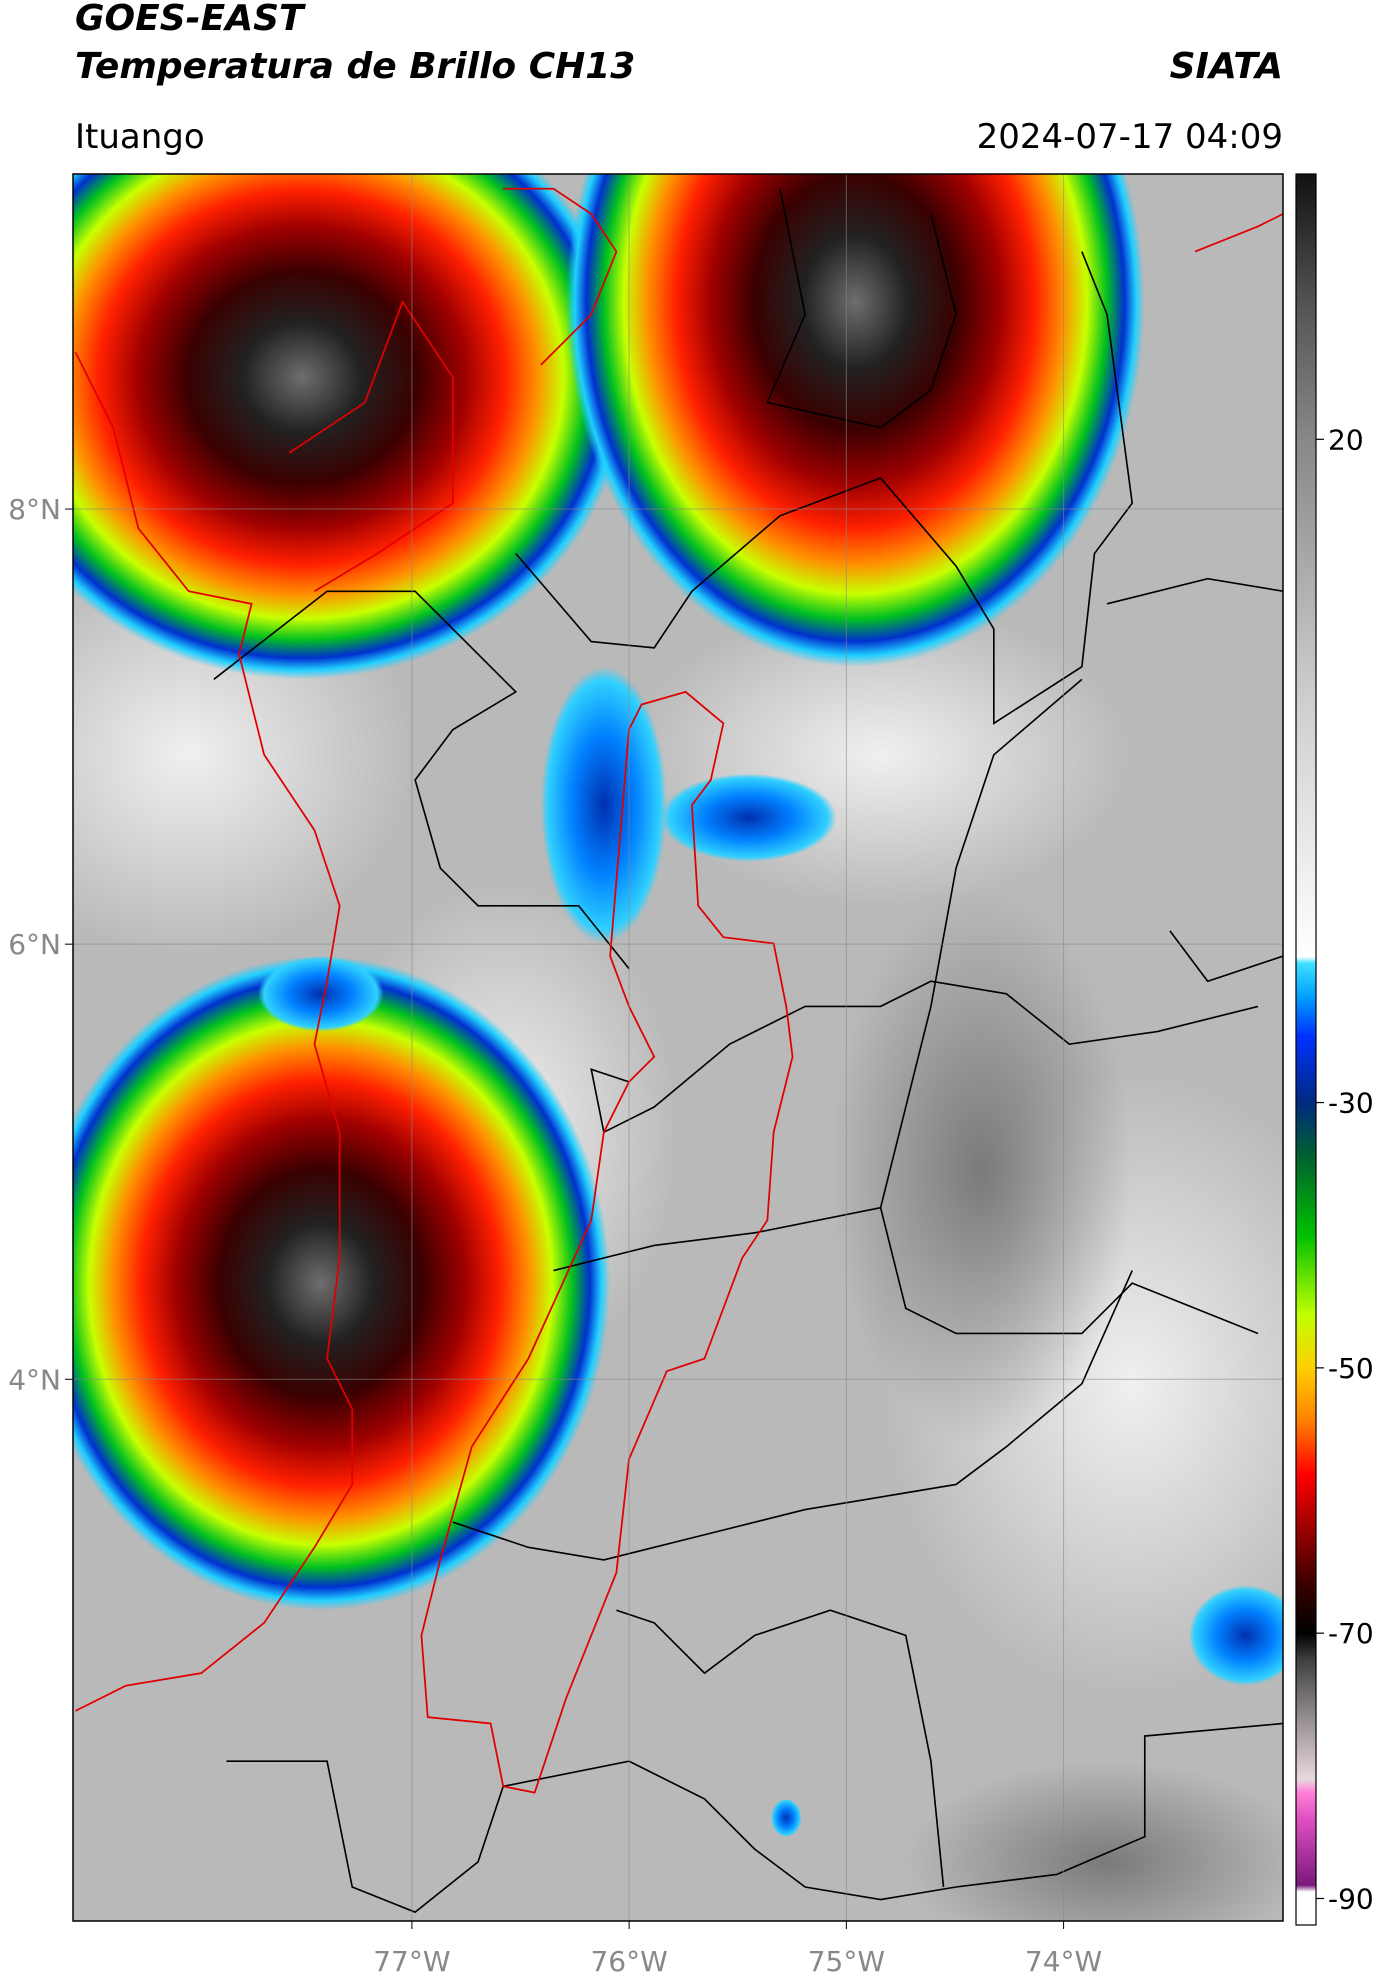 Image resolution: width=1384 pixels, height=1981 pixels. What do you see at coordinates (1063, 1961) in the screenshot?
I see `x-tick-label: 74°W` at bounding box center [1063, 1961].